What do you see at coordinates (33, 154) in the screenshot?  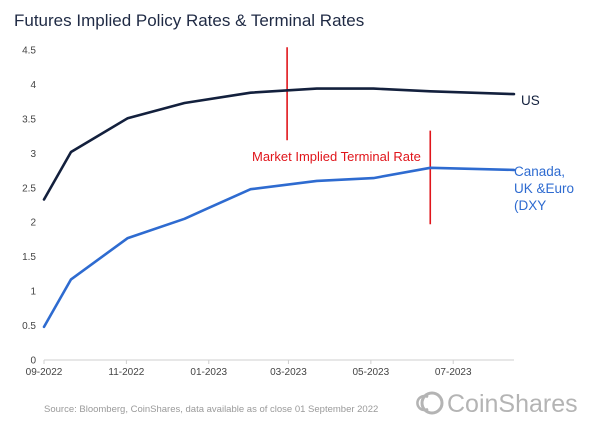 I see `y-tick-label: 3` at bounding box center [33, 154].